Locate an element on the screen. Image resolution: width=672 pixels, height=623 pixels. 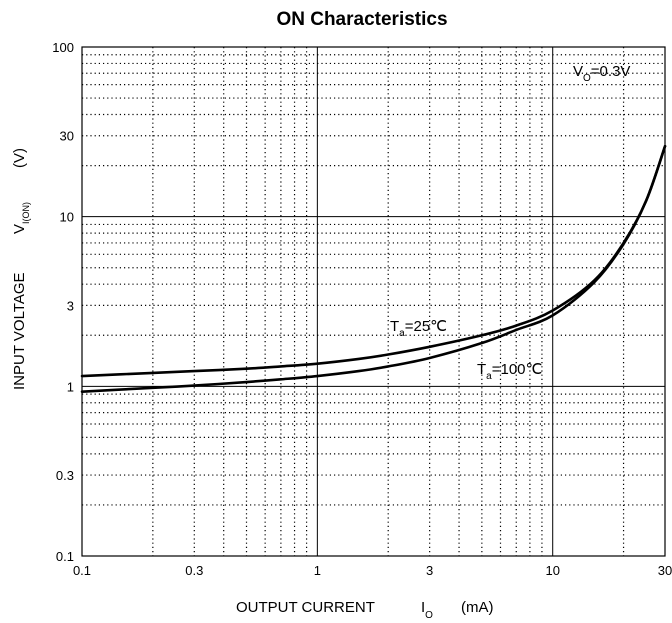
x-axis-label-symbol: I is located at coordinates (423, 607).